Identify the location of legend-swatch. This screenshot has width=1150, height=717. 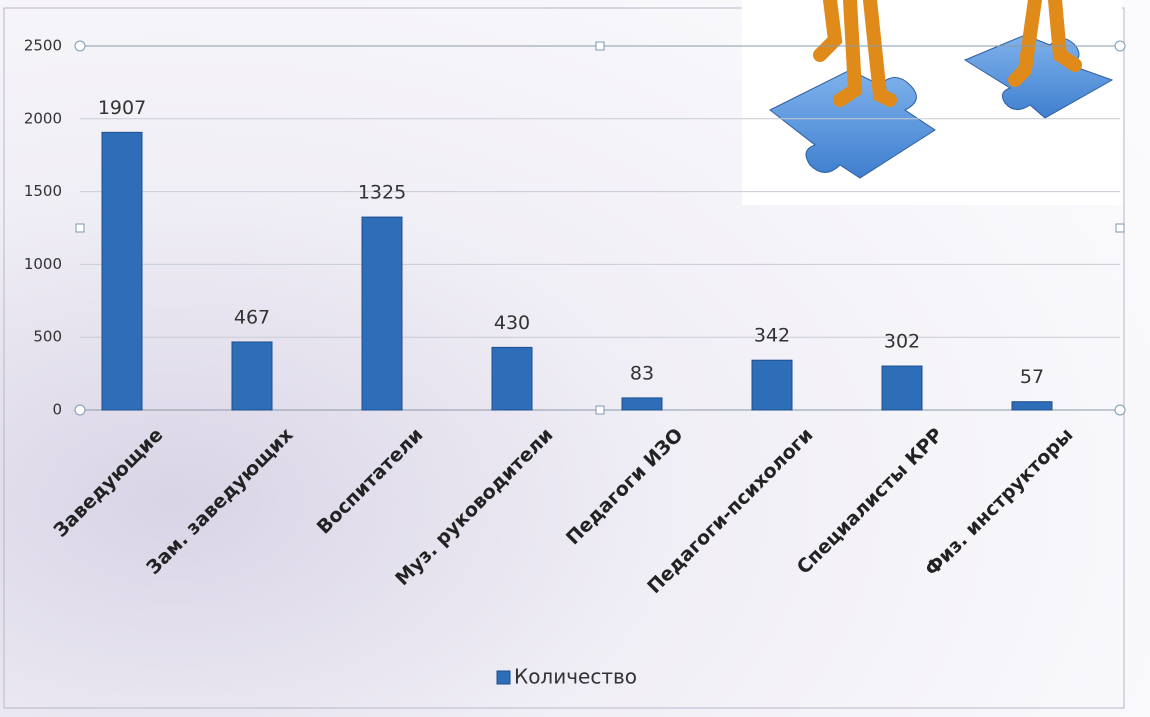
(503, 677).